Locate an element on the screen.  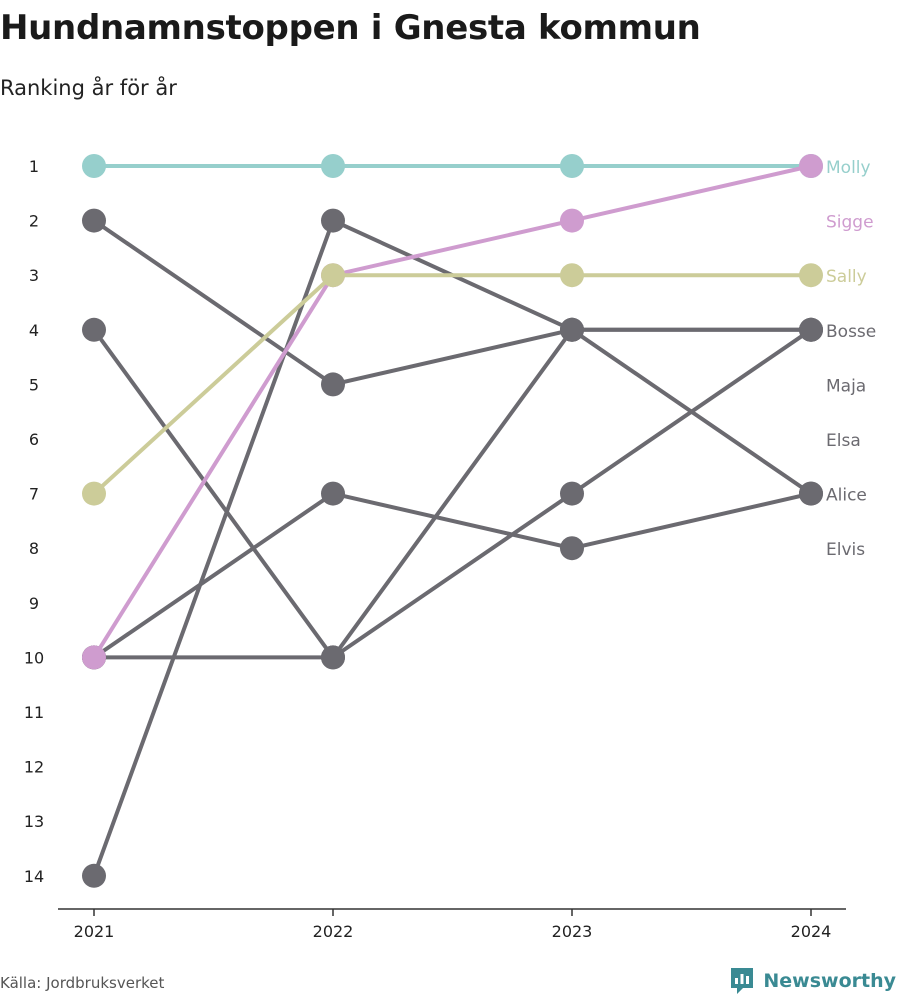
y-tick-label: 3 is located at coordinates (34, 275).